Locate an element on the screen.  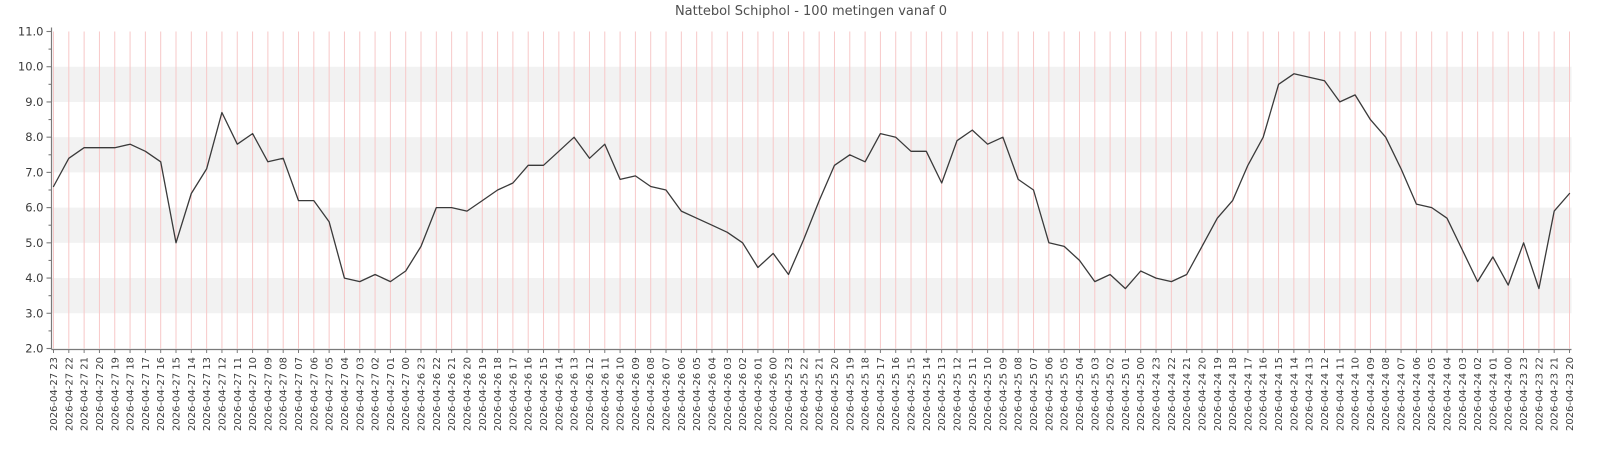
x-tick-label: 2026-04-24 02 is located at coordinates (1478, 394).